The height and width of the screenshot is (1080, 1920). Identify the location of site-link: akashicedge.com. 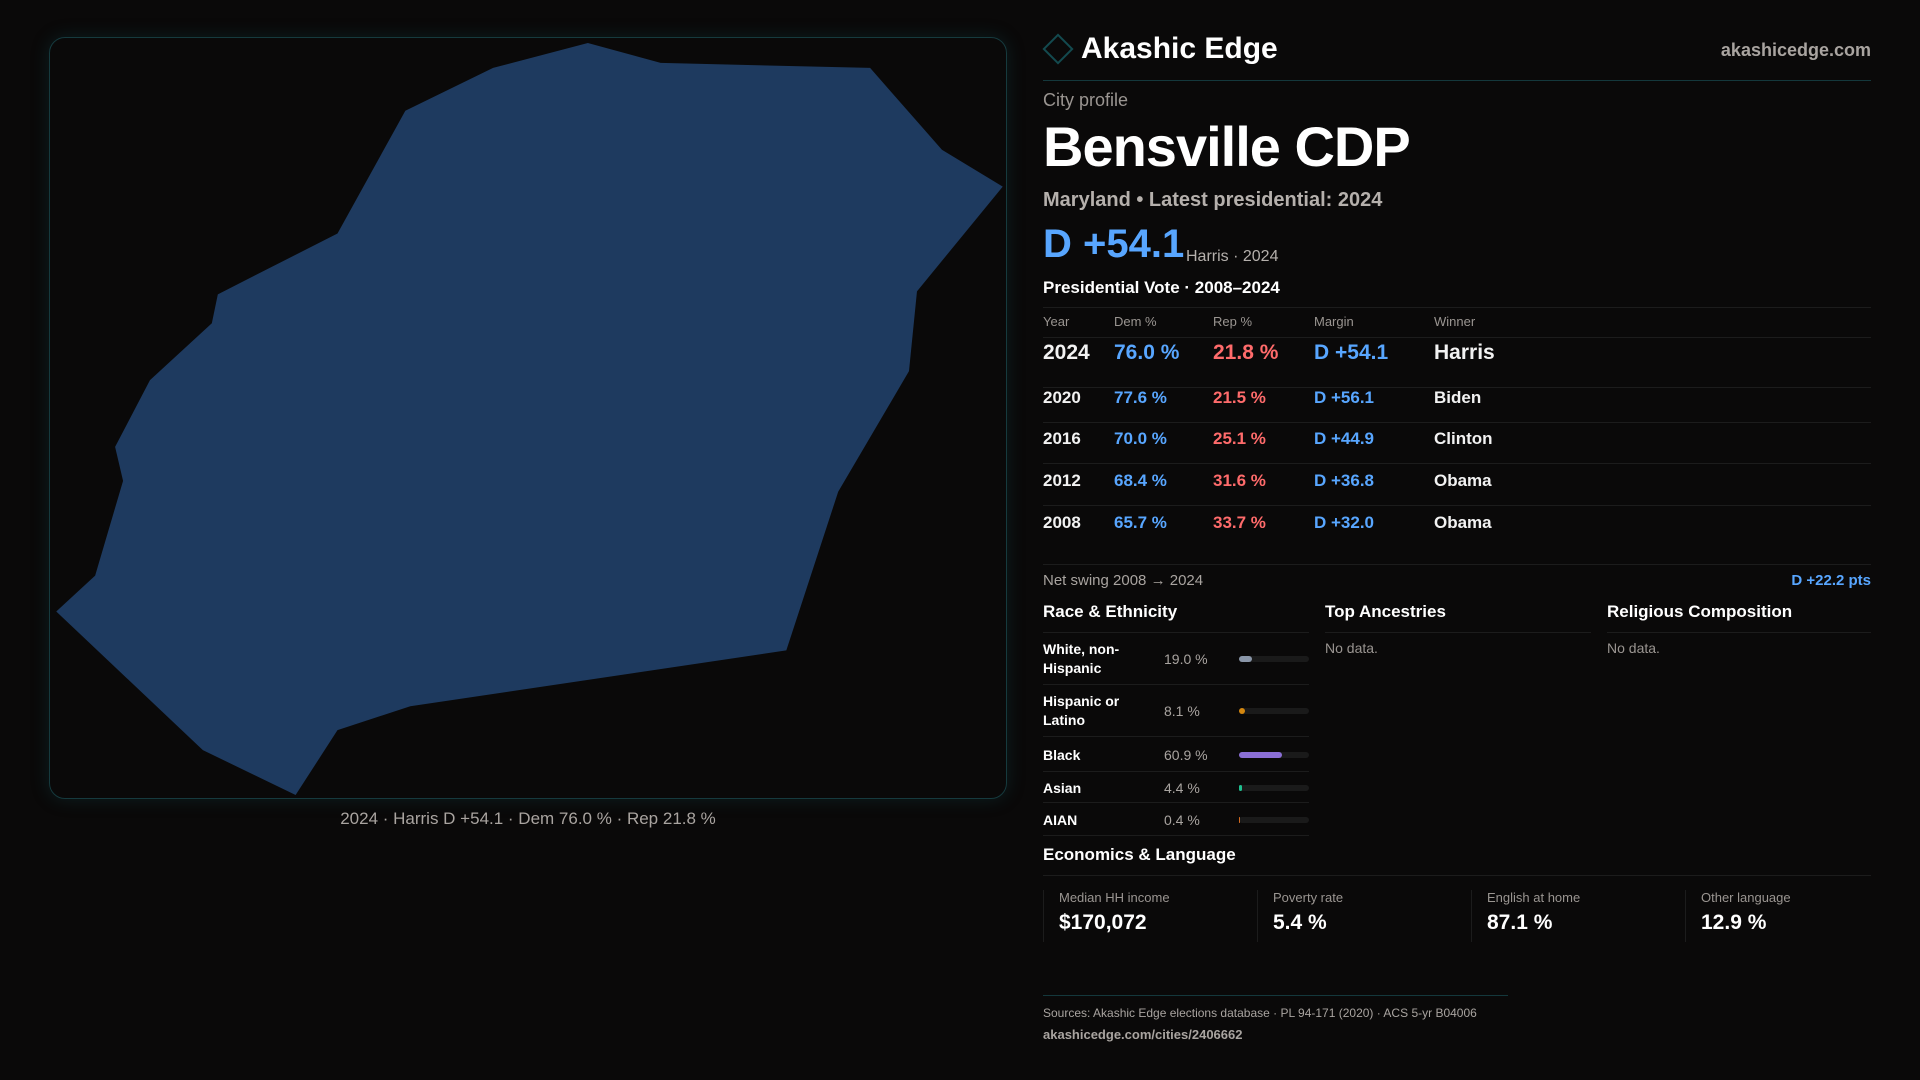
(1795, 50).